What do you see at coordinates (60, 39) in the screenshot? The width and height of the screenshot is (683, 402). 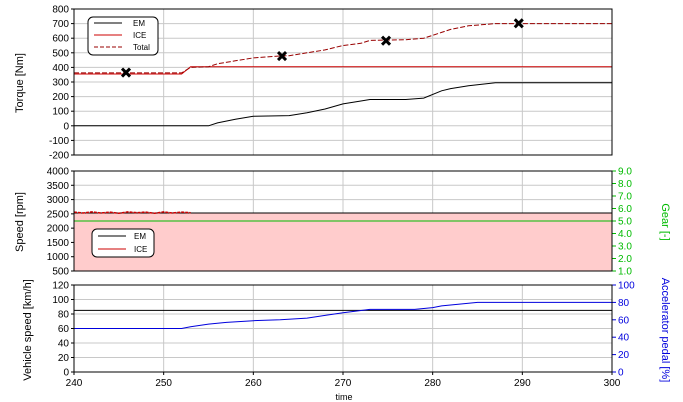 I see `y-tick-label: 600` at bounding box center [60, 39].